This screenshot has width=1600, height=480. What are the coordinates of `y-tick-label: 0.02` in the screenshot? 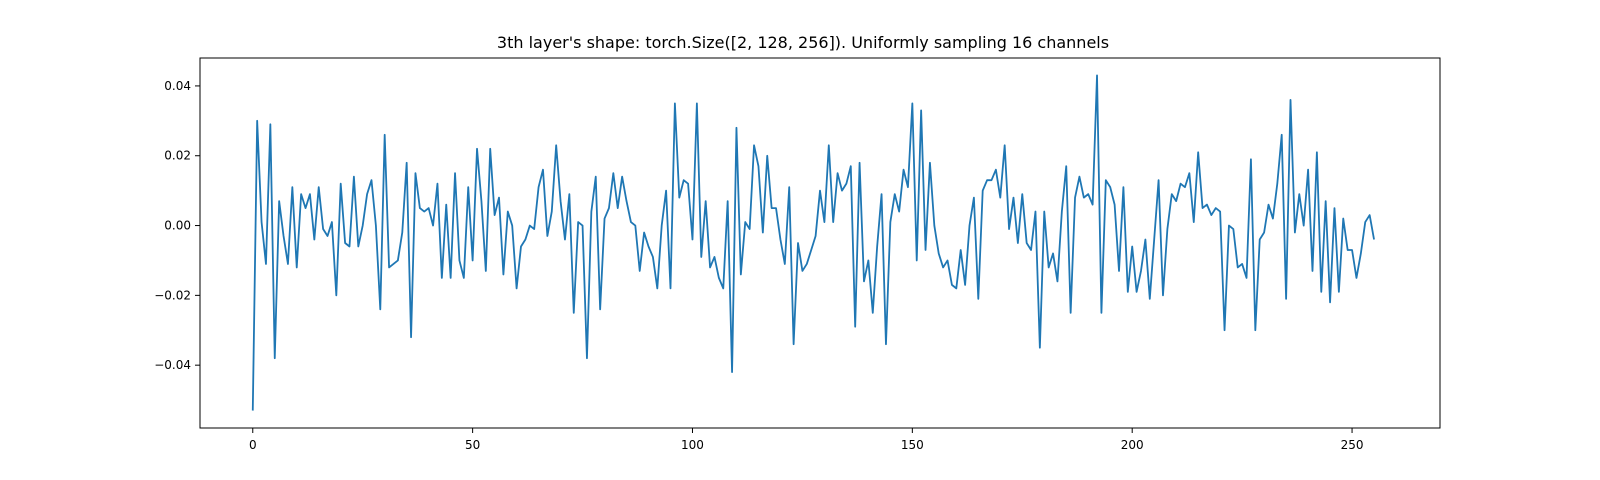 It's located at (177, 156).